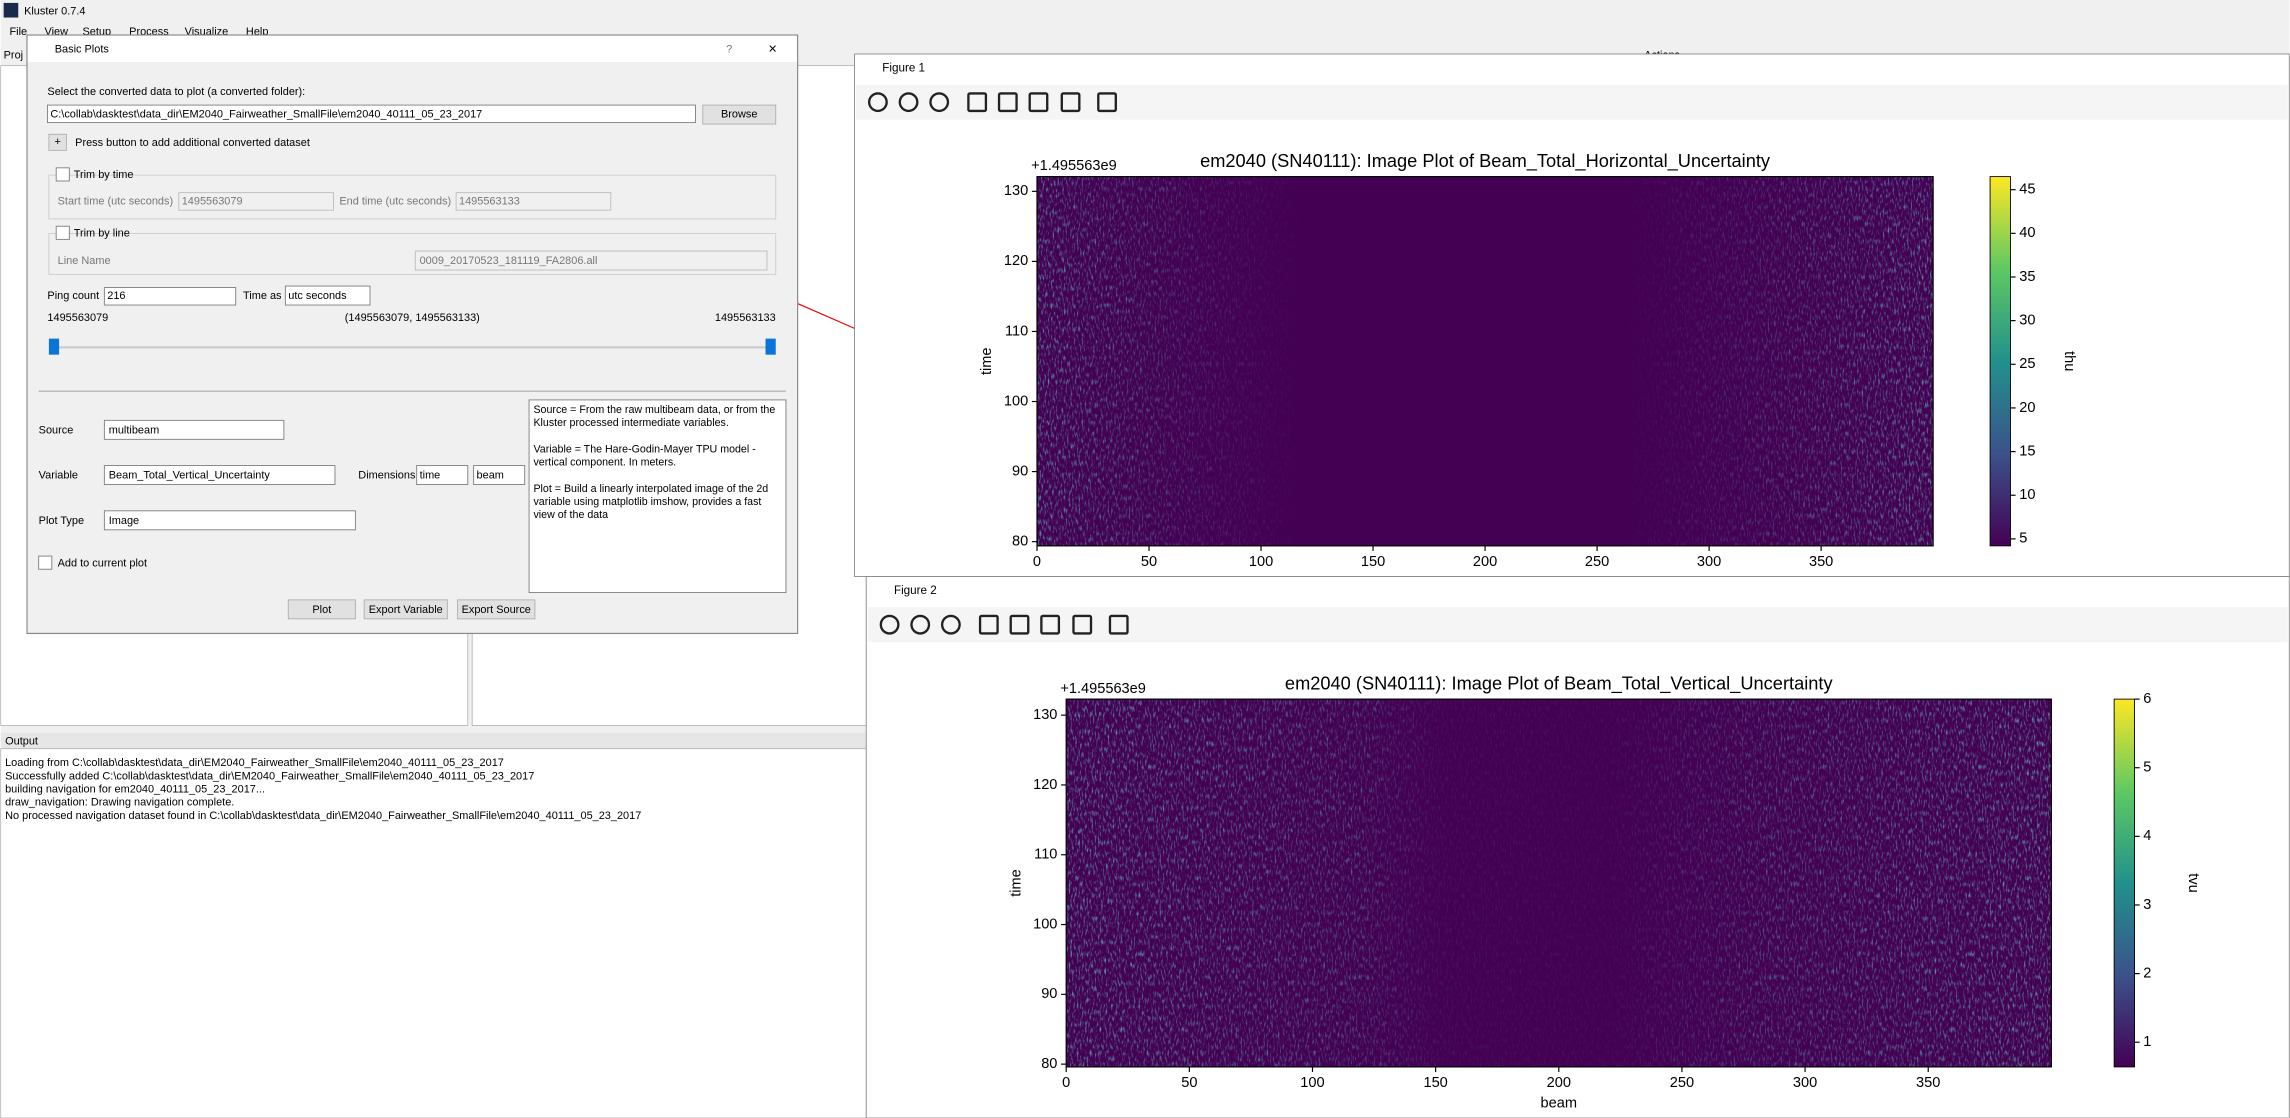 The image size is (2290, 1118). Describe the element at coordinates (2000, 361) in the screenshot. I see `colorbar` at that location.